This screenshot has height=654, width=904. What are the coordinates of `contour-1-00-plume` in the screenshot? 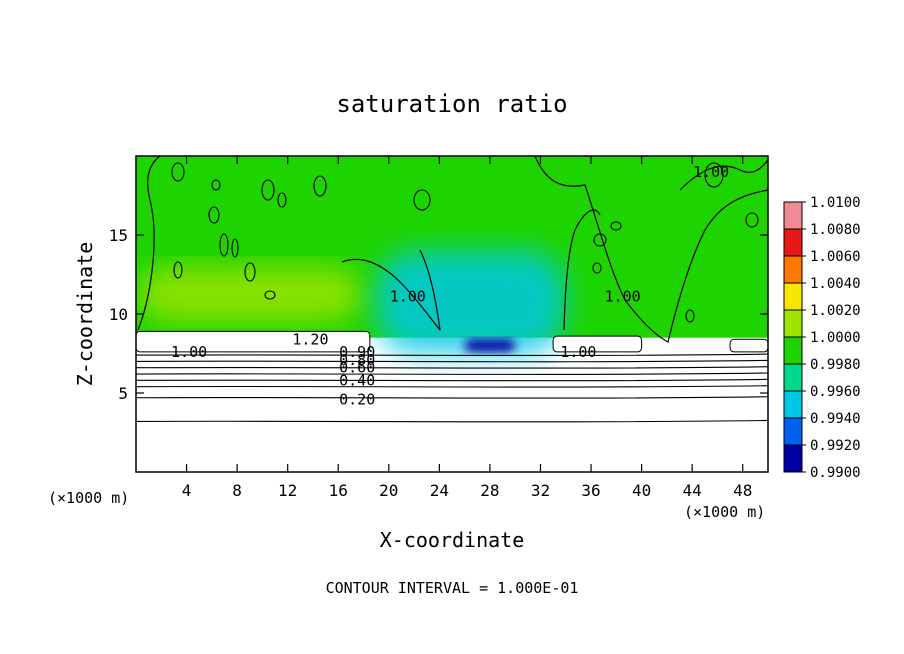 It's located at (391, 290).